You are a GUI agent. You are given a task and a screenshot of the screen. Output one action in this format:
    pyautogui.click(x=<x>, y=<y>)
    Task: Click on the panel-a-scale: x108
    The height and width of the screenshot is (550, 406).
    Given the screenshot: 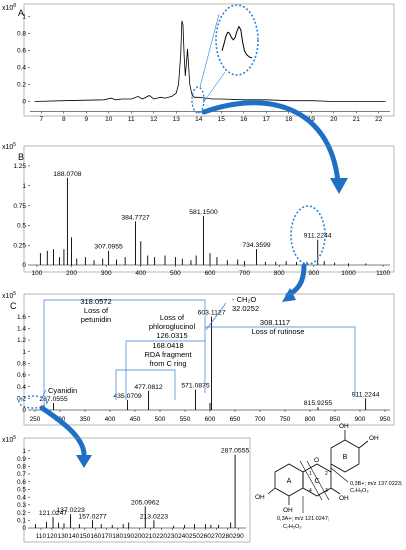 What is the action you would take?
    pyautogui.click(x=9, y=7)
    